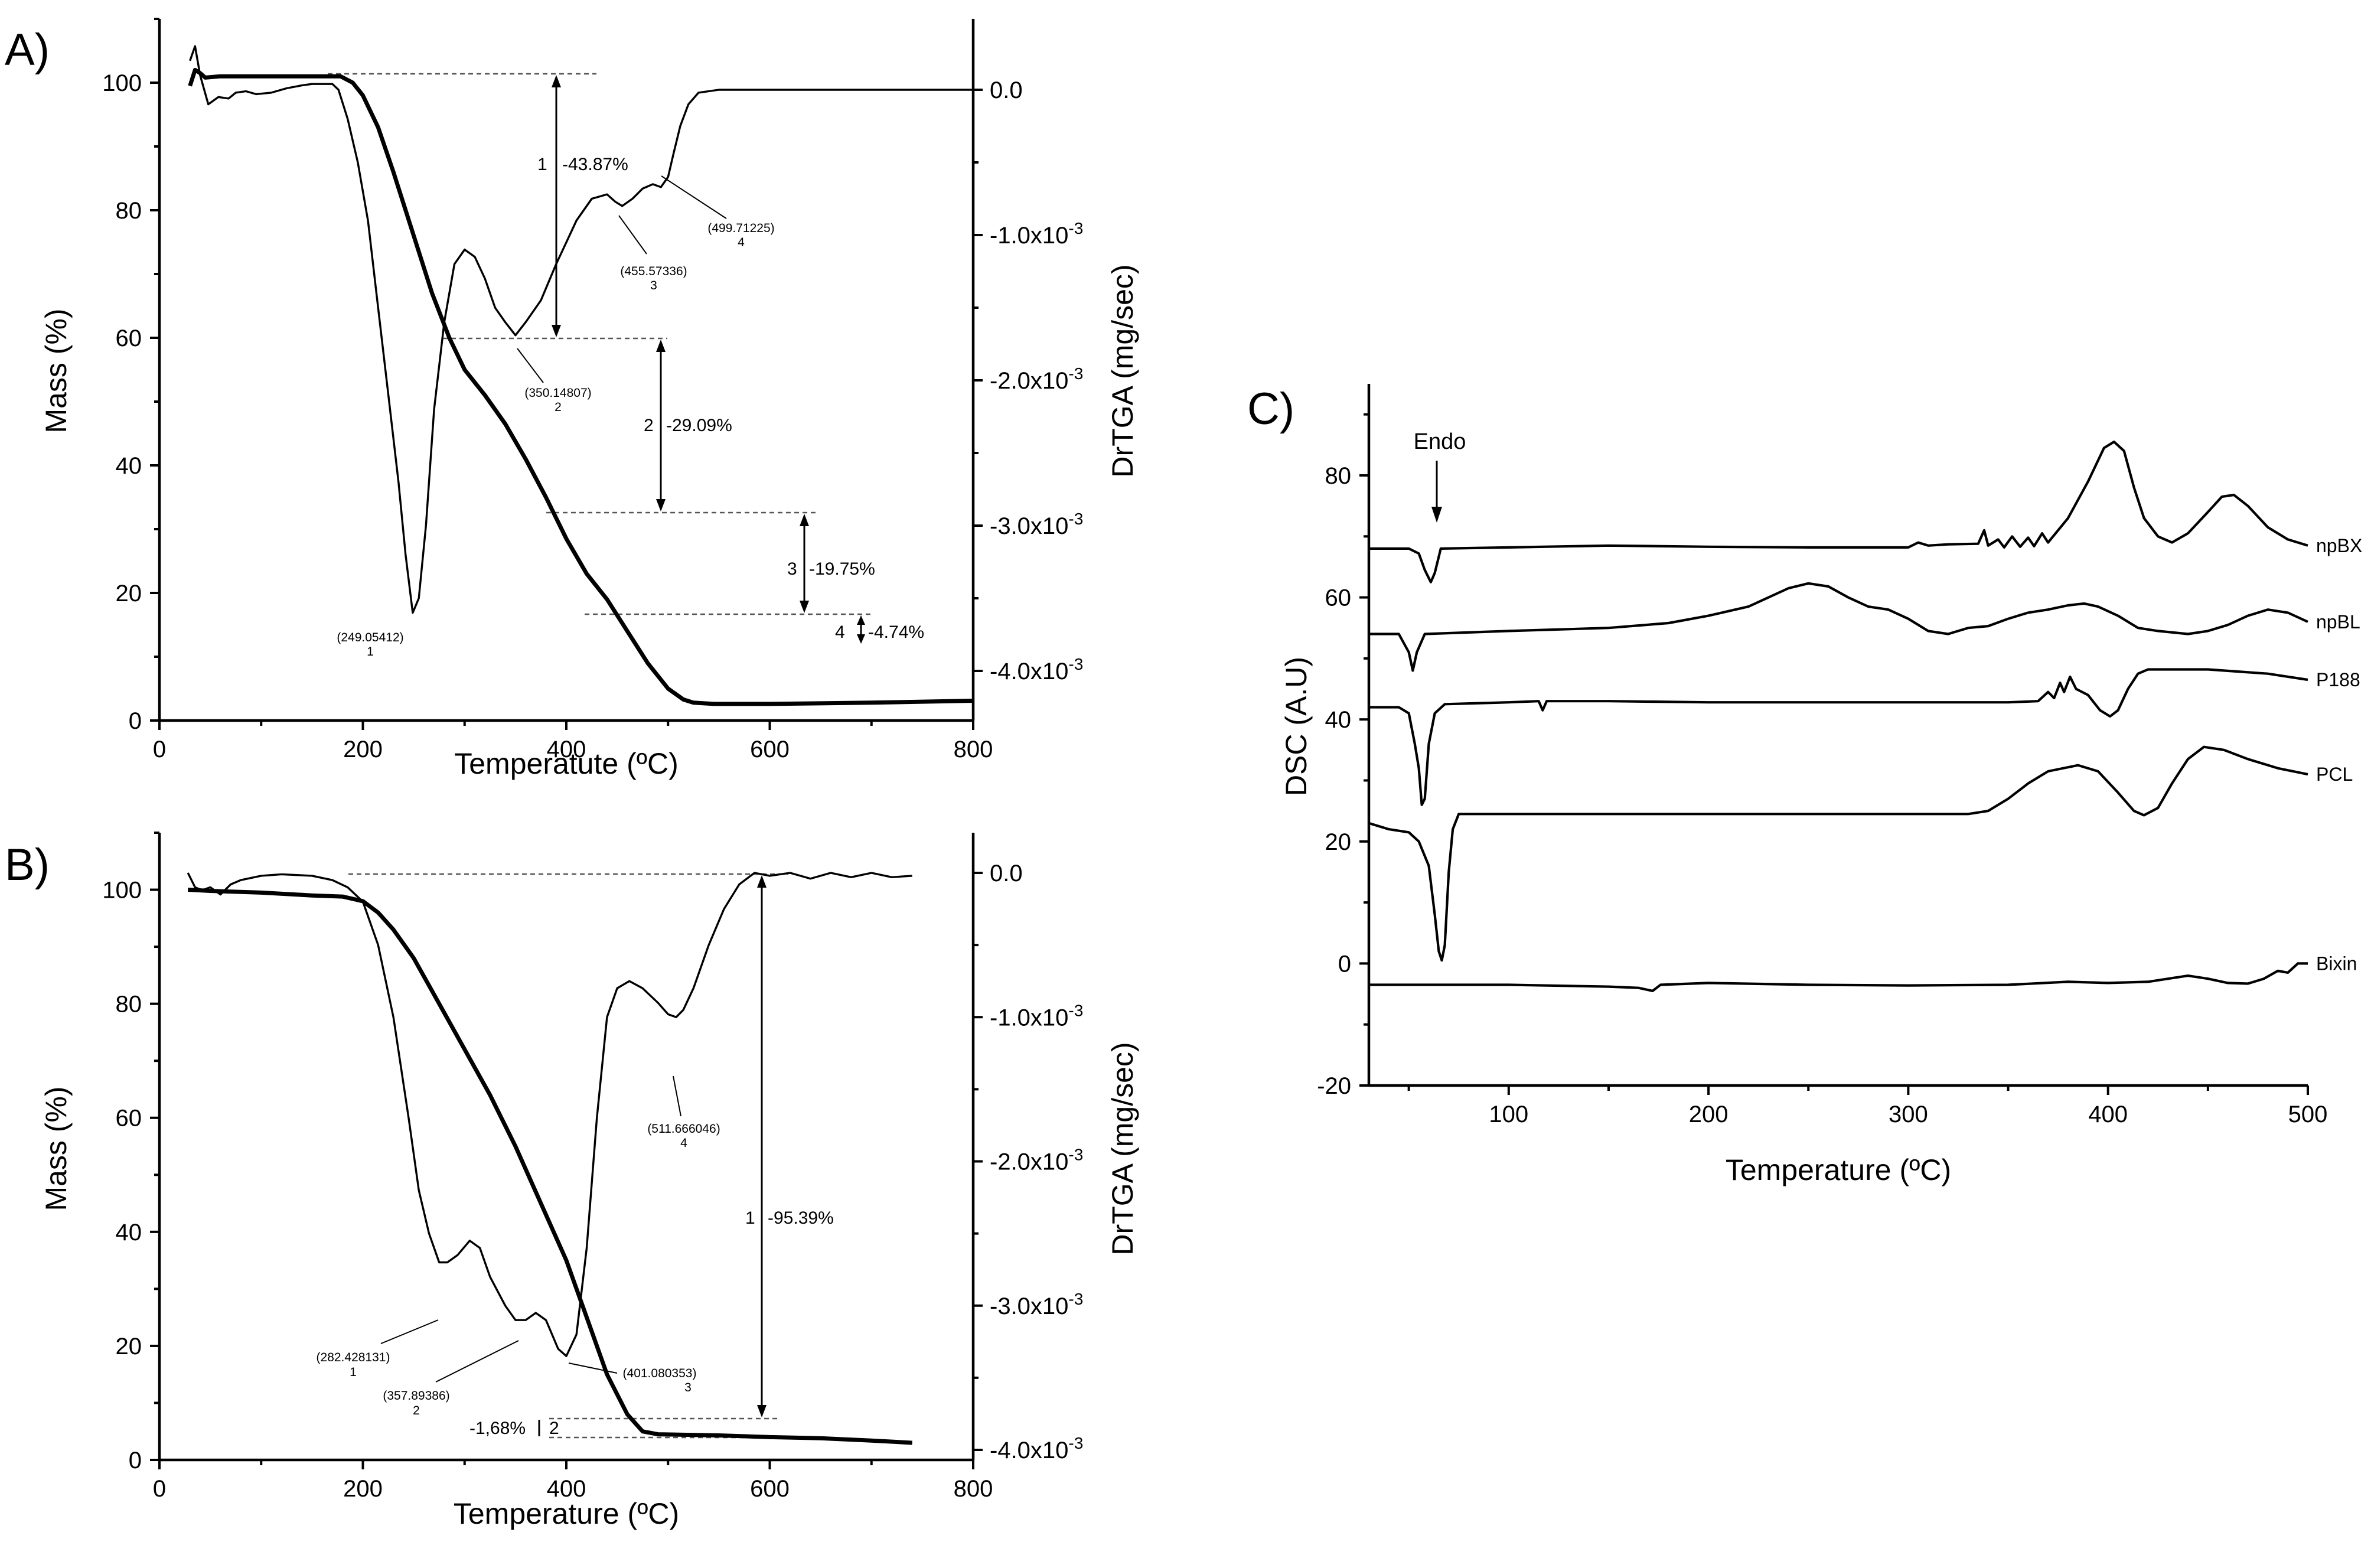 This screenshot has width=2371, height=1568. What do you see at coordinates (57, 370) in the screenshot?
I see `panel-a-y-label: Mass (%)` at bounding box center [57, 370].